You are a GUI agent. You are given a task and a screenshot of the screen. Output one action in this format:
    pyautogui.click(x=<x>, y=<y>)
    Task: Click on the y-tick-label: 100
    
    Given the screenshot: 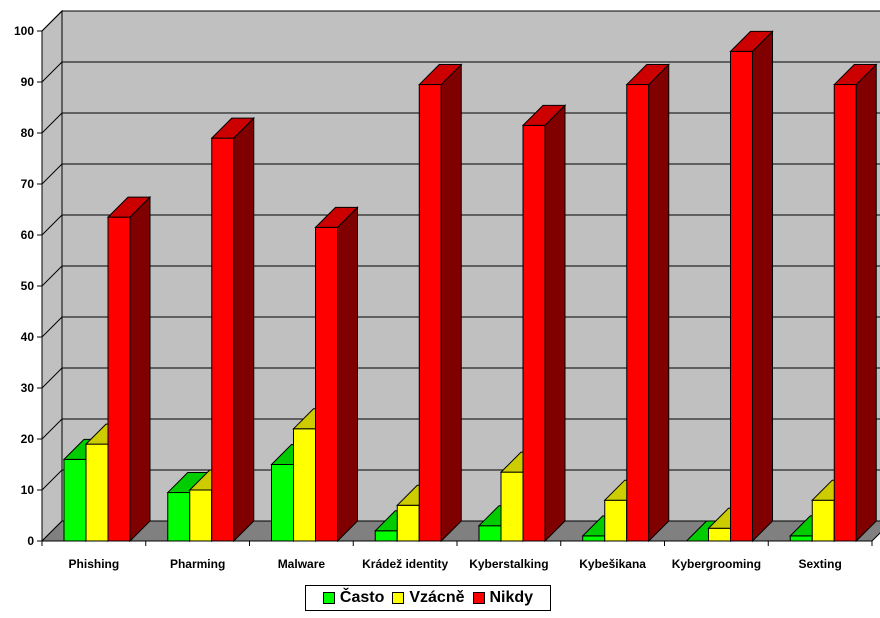 What is the action you would take?
    pyautogui.click(x=24, y=31)
    